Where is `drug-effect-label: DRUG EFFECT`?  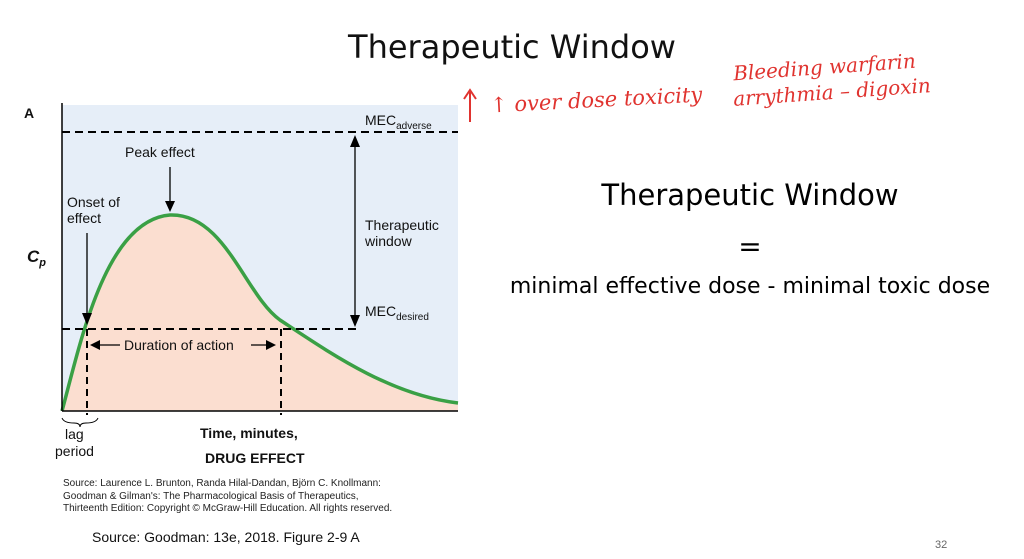
drug-effect-label: DRUG EFFECT is located at coordinates (255, 458).